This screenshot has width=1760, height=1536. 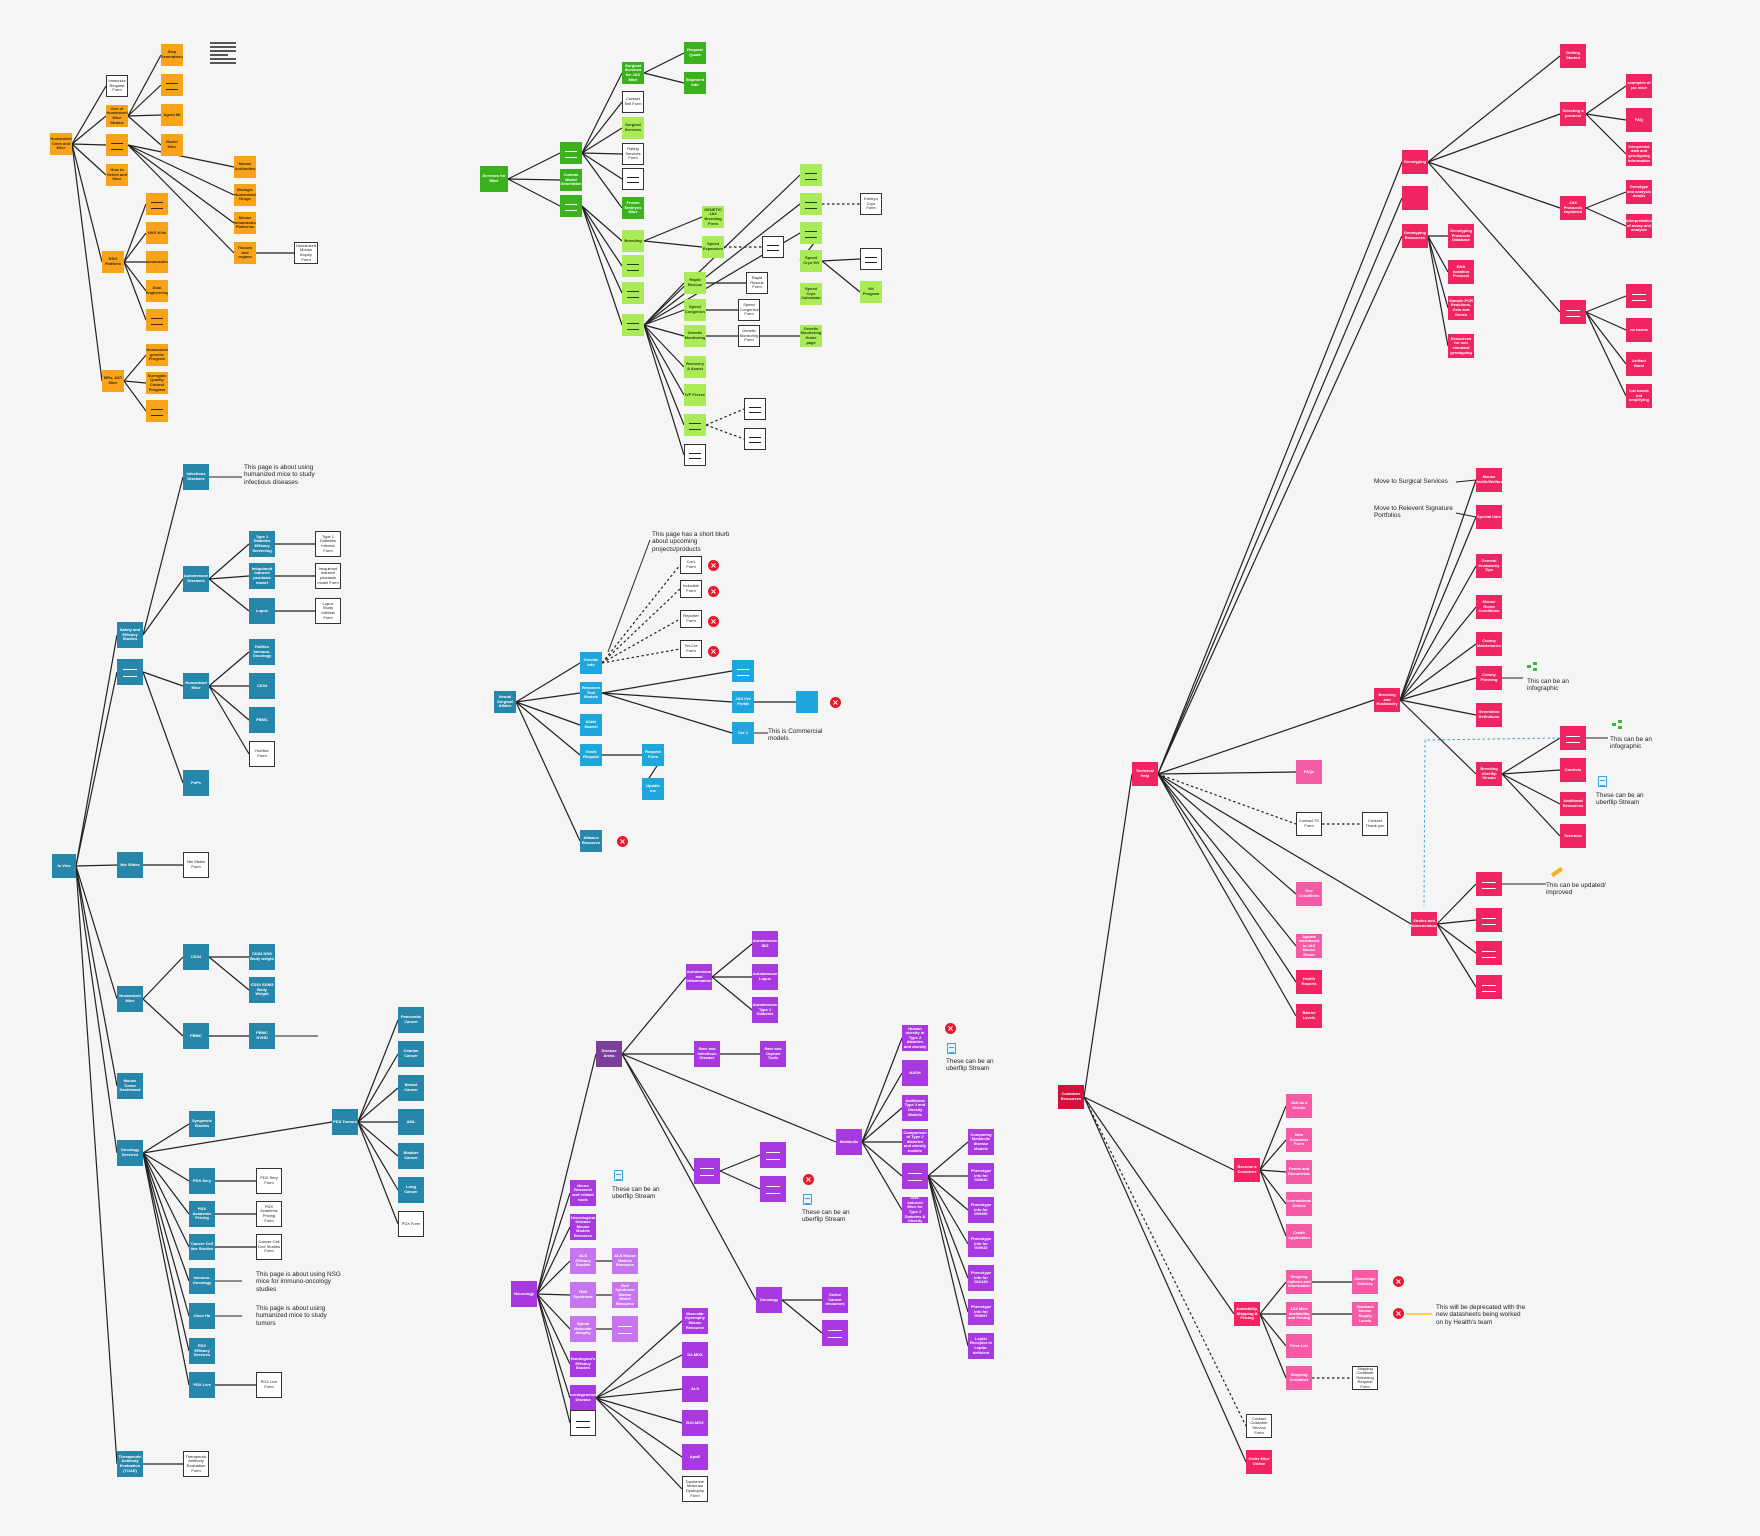 I want to click on node-orange-mid, so click(x=117, y=145).